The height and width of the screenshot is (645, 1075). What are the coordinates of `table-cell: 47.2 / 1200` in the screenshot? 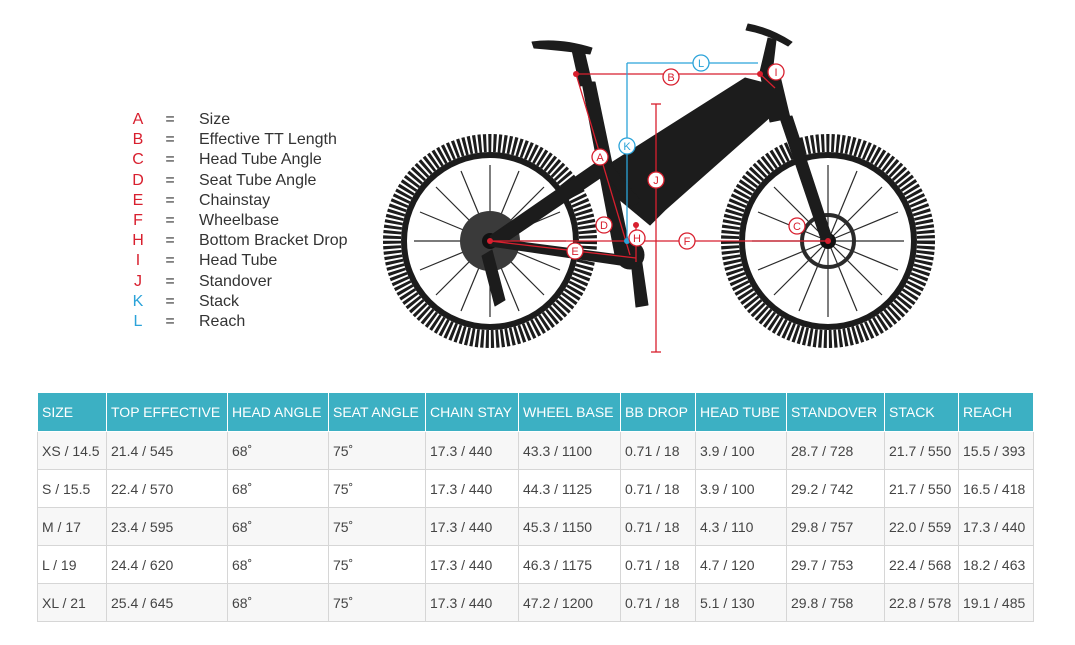 It's located at (569, 602).